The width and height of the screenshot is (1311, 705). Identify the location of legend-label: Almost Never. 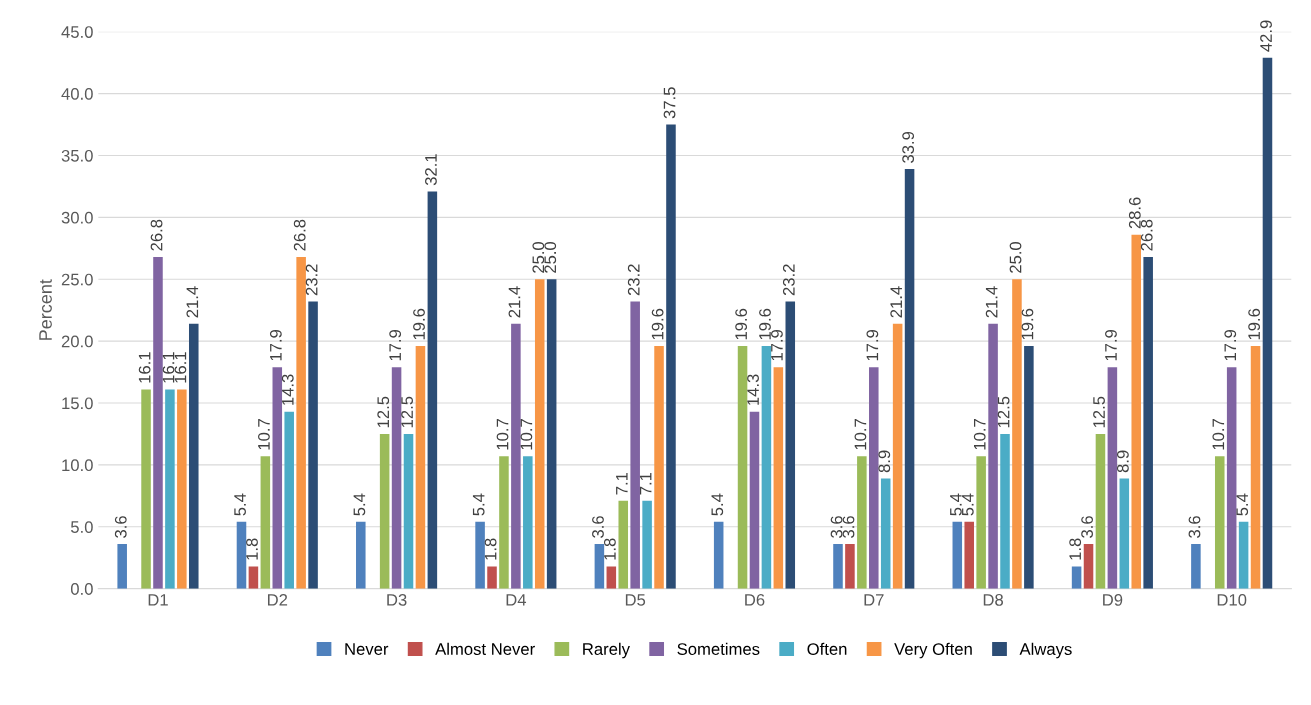
(485, 648).